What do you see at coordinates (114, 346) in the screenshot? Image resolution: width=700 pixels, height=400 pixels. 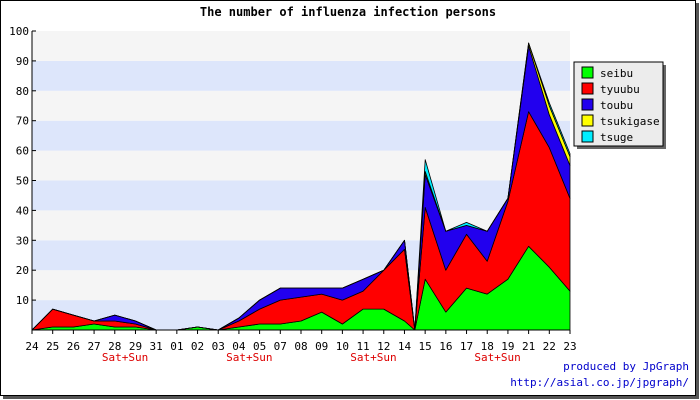 I see `x-tick-label: 28` at bounding box center [114, 346].